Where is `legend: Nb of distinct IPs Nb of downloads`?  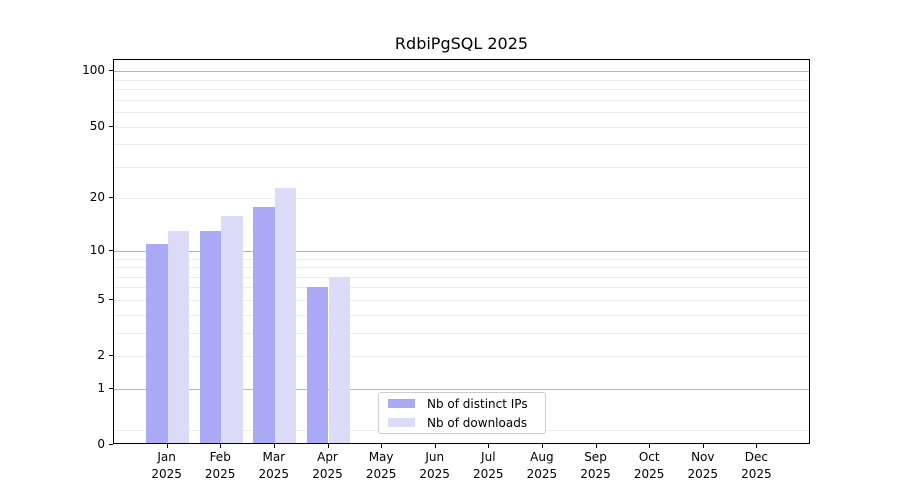
legend: Nb of distinct IPs Nb of downloads is located at coordinates (462, 413).